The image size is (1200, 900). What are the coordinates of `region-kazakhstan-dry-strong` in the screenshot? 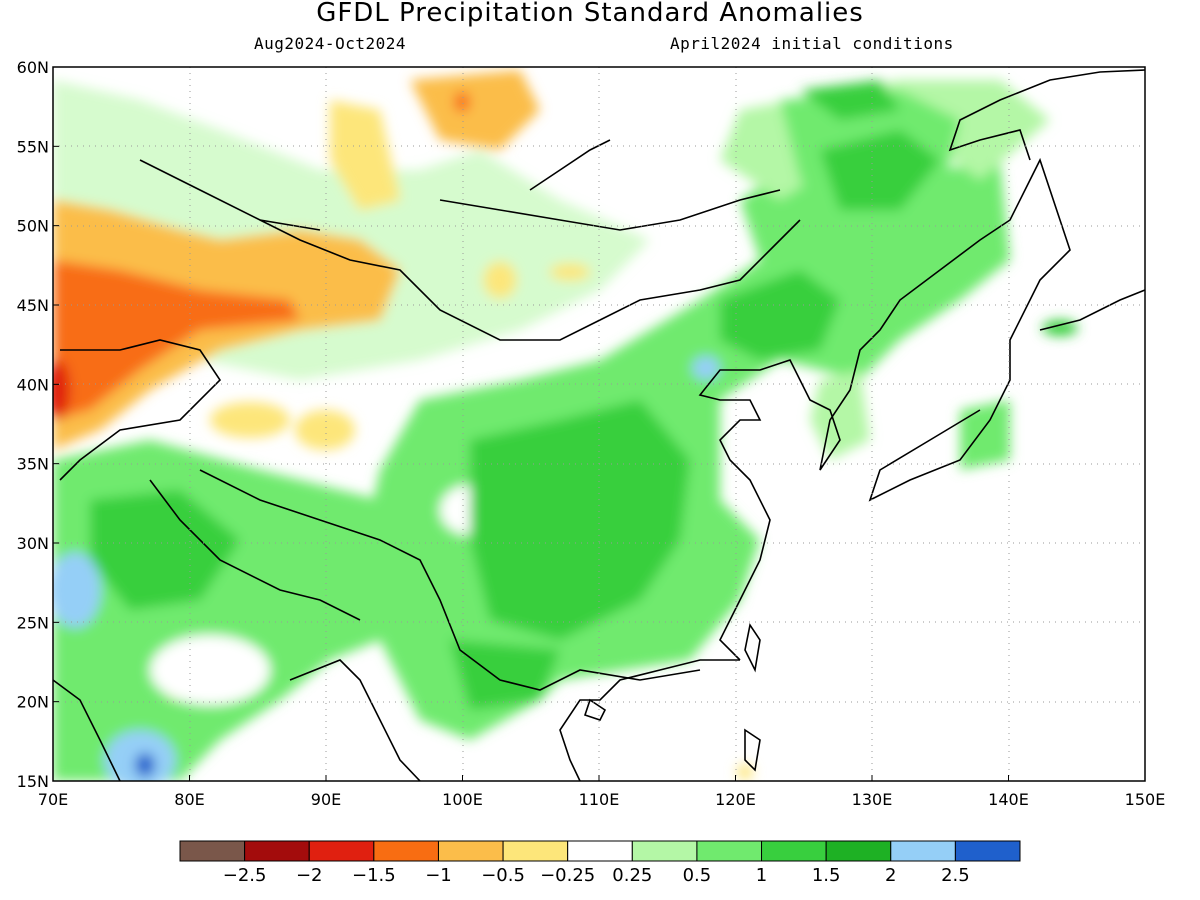 It's located at (176, 340).